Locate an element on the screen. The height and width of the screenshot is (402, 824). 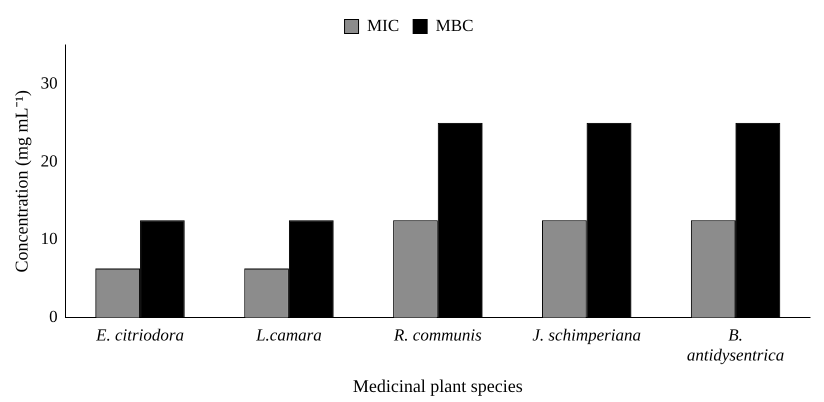
legend-label: MBC is located at coordinates (455, 25).